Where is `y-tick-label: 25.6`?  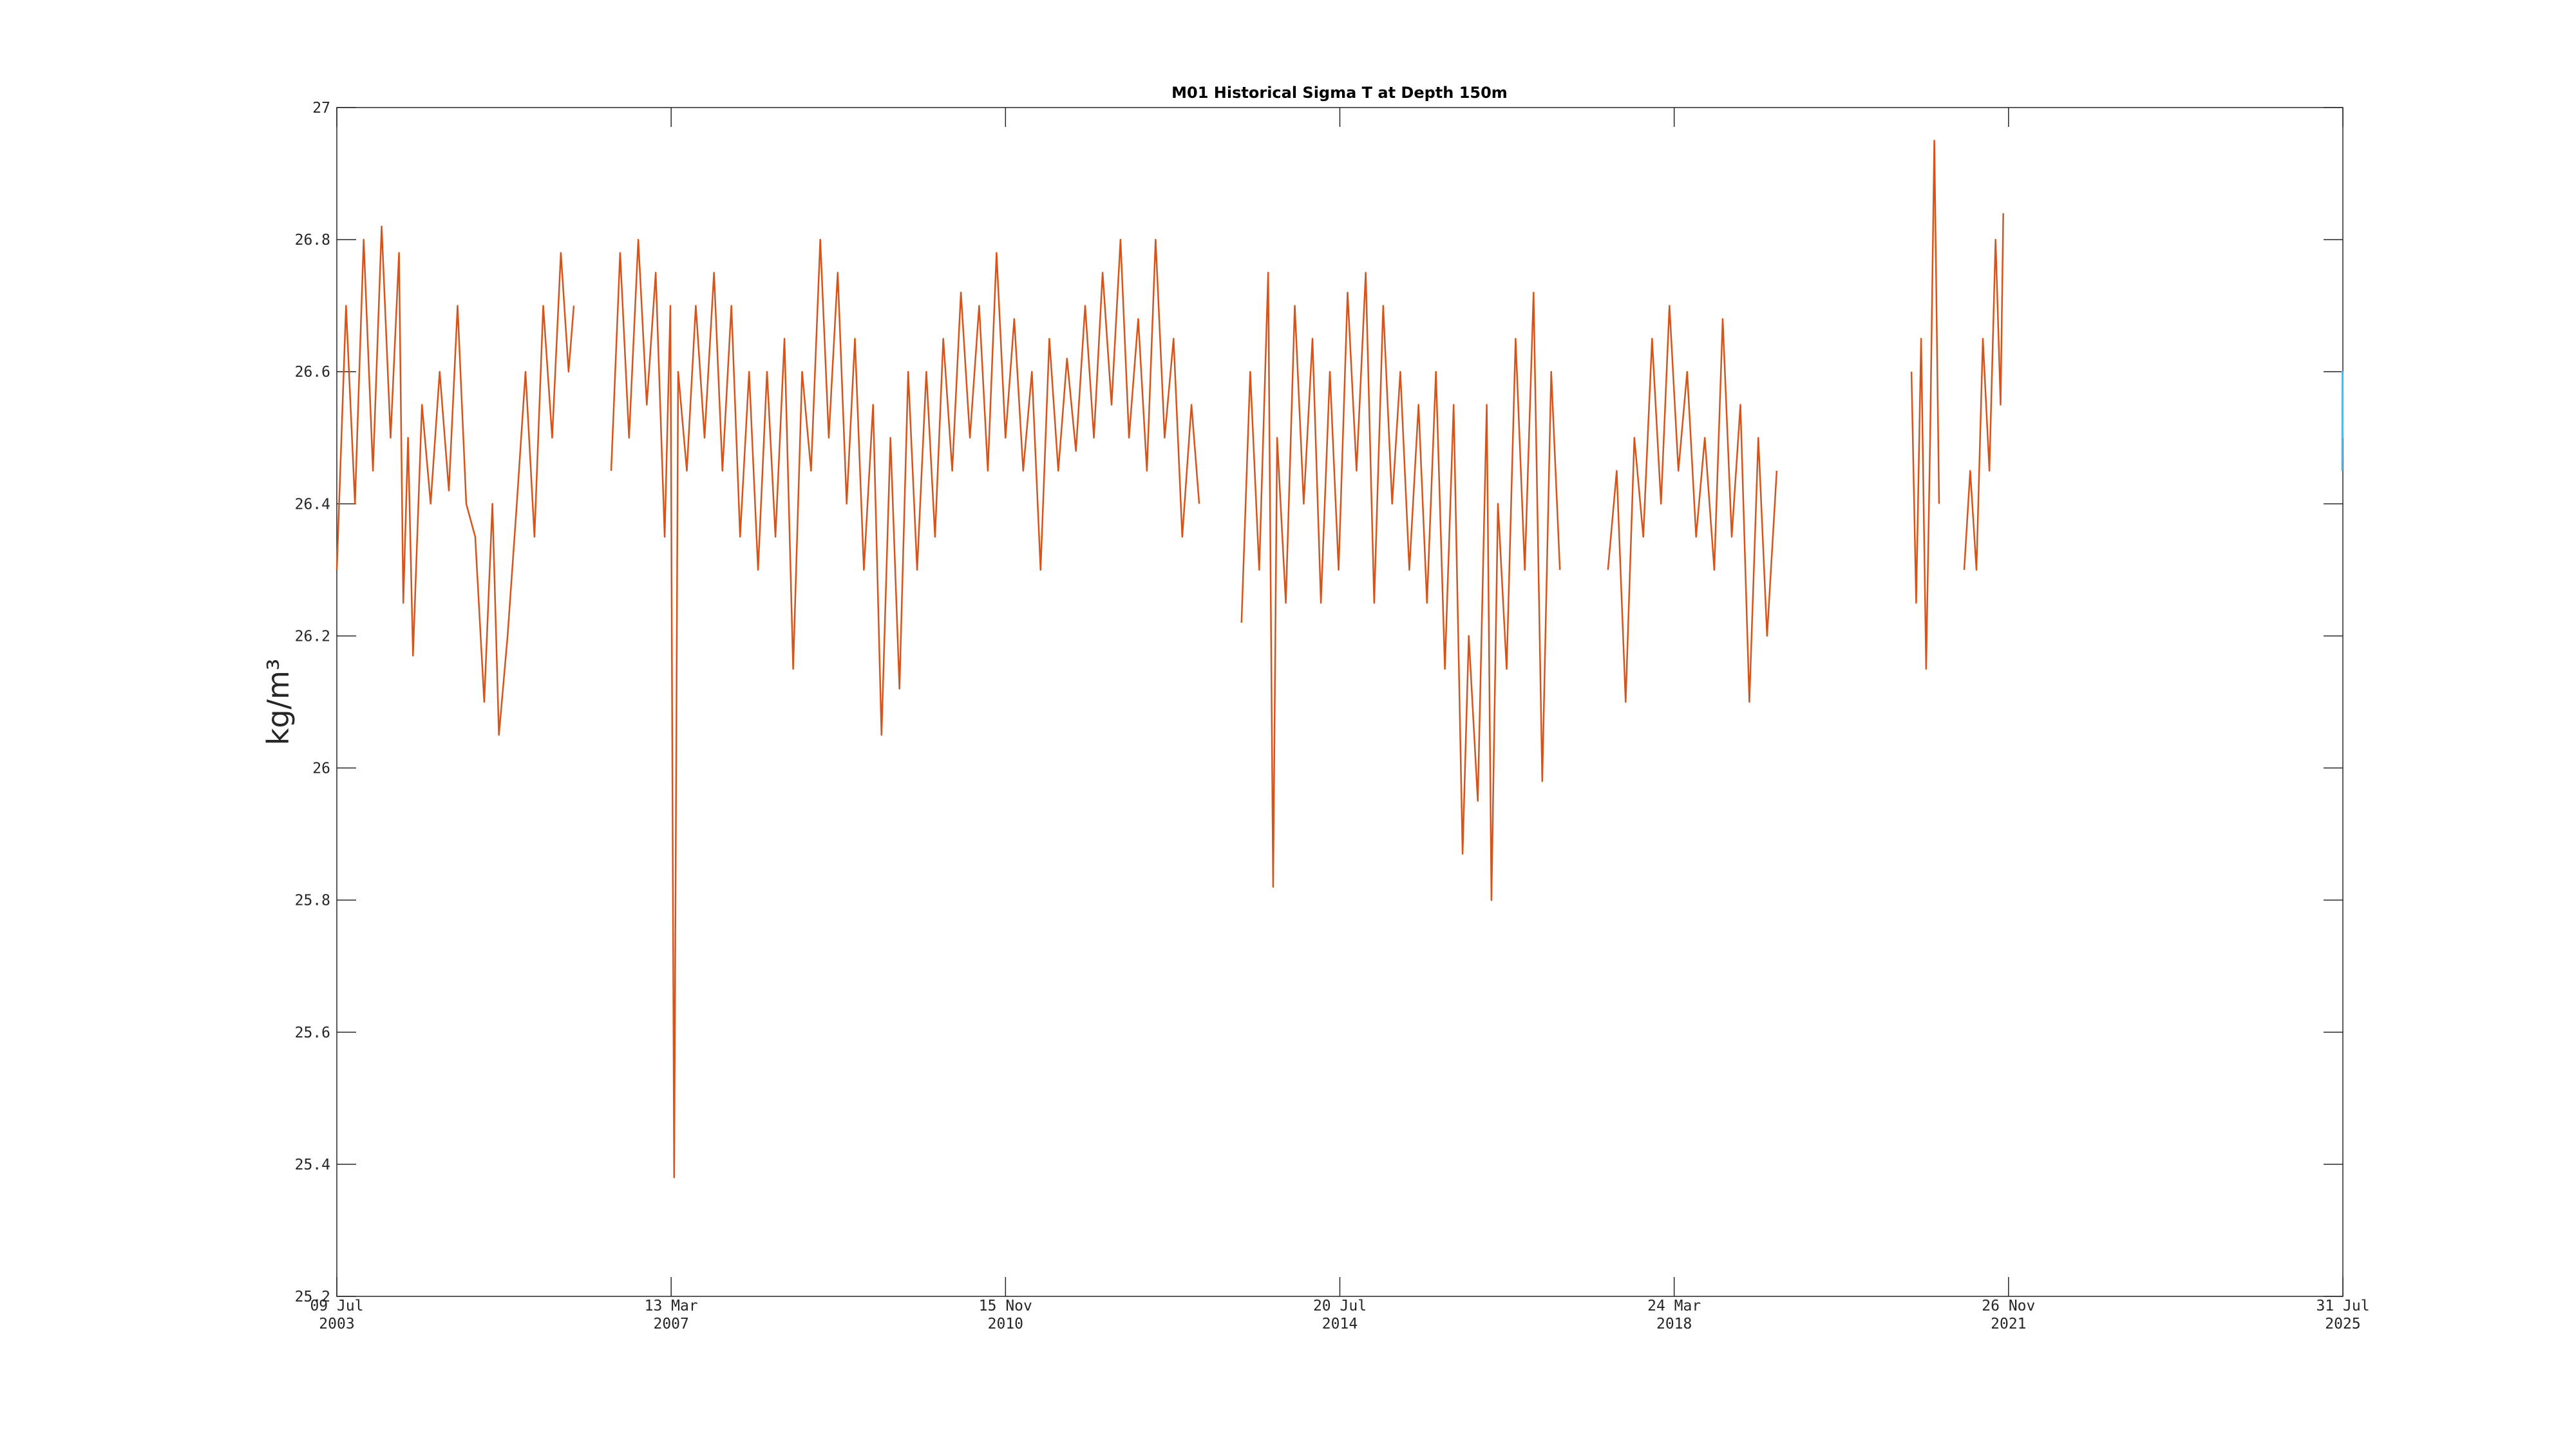
y-tick-label: 25.6 is located at coordinates (312, 1033).